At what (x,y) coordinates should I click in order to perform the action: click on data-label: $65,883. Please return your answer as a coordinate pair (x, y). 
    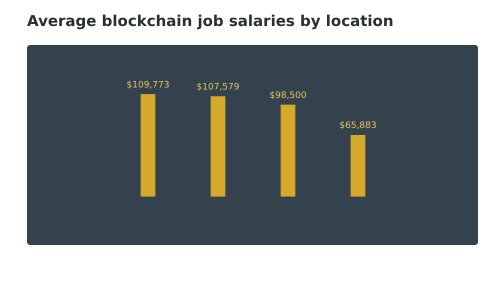
    Looking at the image, I should click on (358, 126).